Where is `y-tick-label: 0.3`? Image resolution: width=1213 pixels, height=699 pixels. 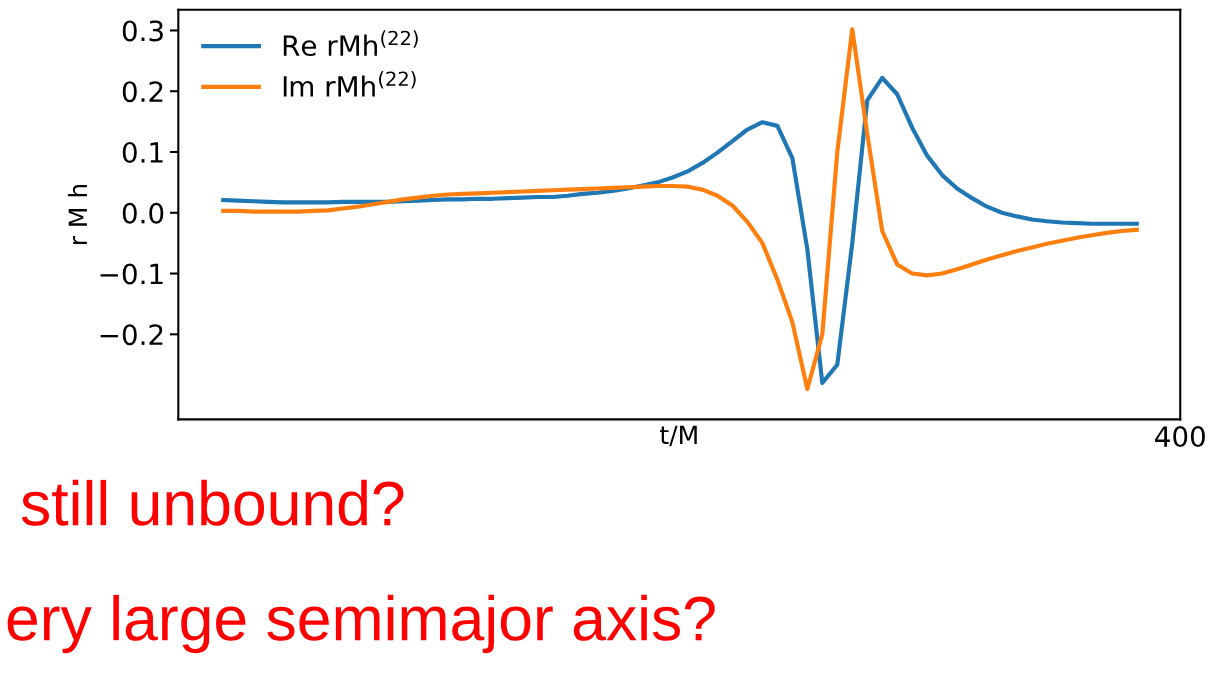 y-tick-label: 0.3 is located at coordinates (142, 31).